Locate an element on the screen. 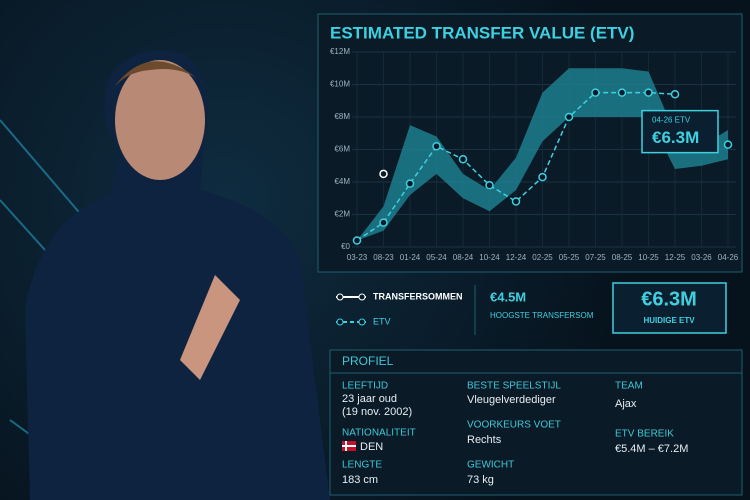  field-label: LENGTE is located at coordinates (362, 465).